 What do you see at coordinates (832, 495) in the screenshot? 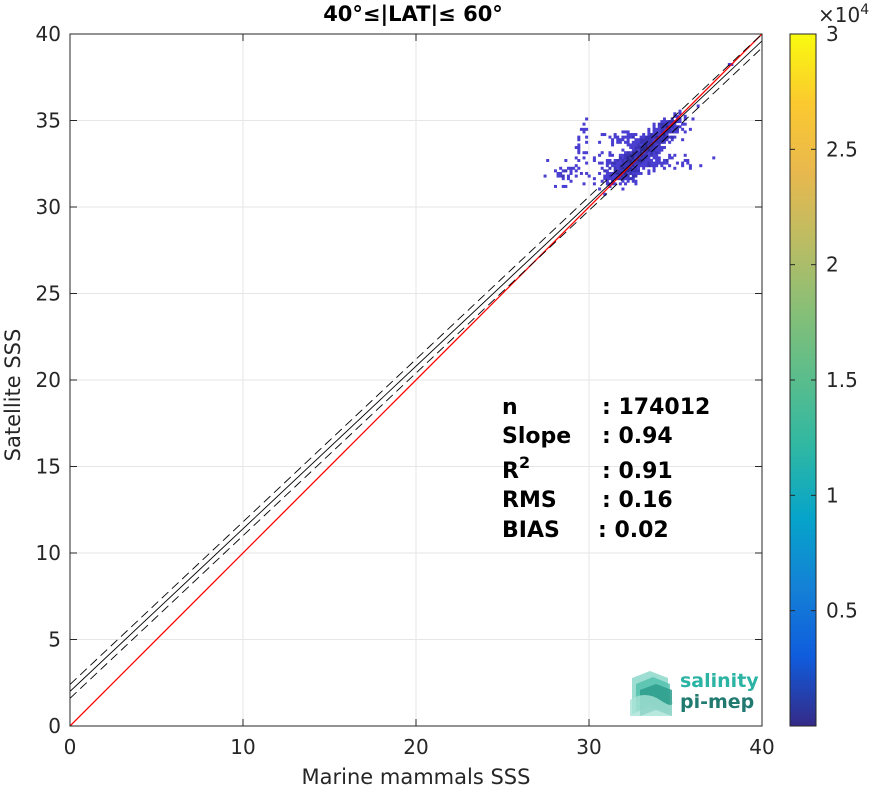
I see `colorbar-tick-label: 1` at bounding box center [832, 495].